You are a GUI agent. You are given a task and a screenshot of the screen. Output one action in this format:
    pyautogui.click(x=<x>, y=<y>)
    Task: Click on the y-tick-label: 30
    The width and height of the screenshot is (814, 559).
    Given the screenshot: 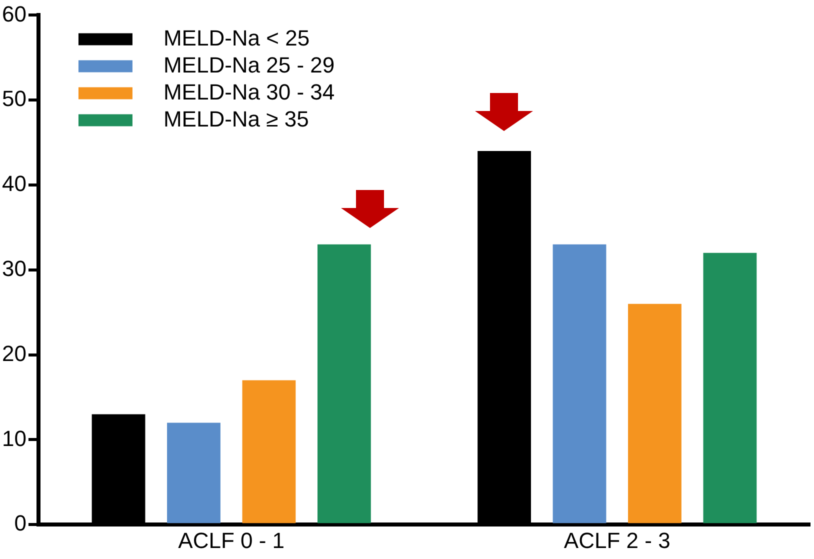 What is the action you would take?
    pyautogui.click(x=14, y=268)
    